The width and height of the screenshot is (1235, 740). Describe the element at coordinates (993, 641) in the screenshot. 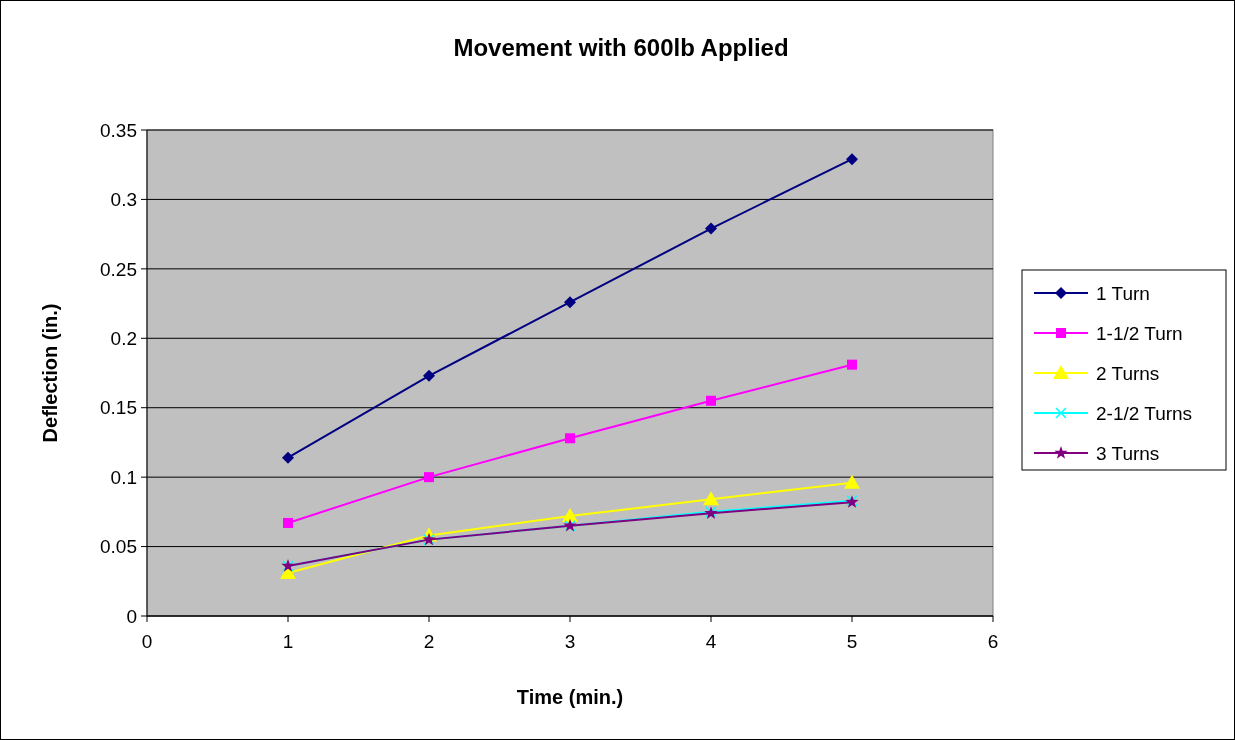

I see `x-tick-label: 6` at that location.